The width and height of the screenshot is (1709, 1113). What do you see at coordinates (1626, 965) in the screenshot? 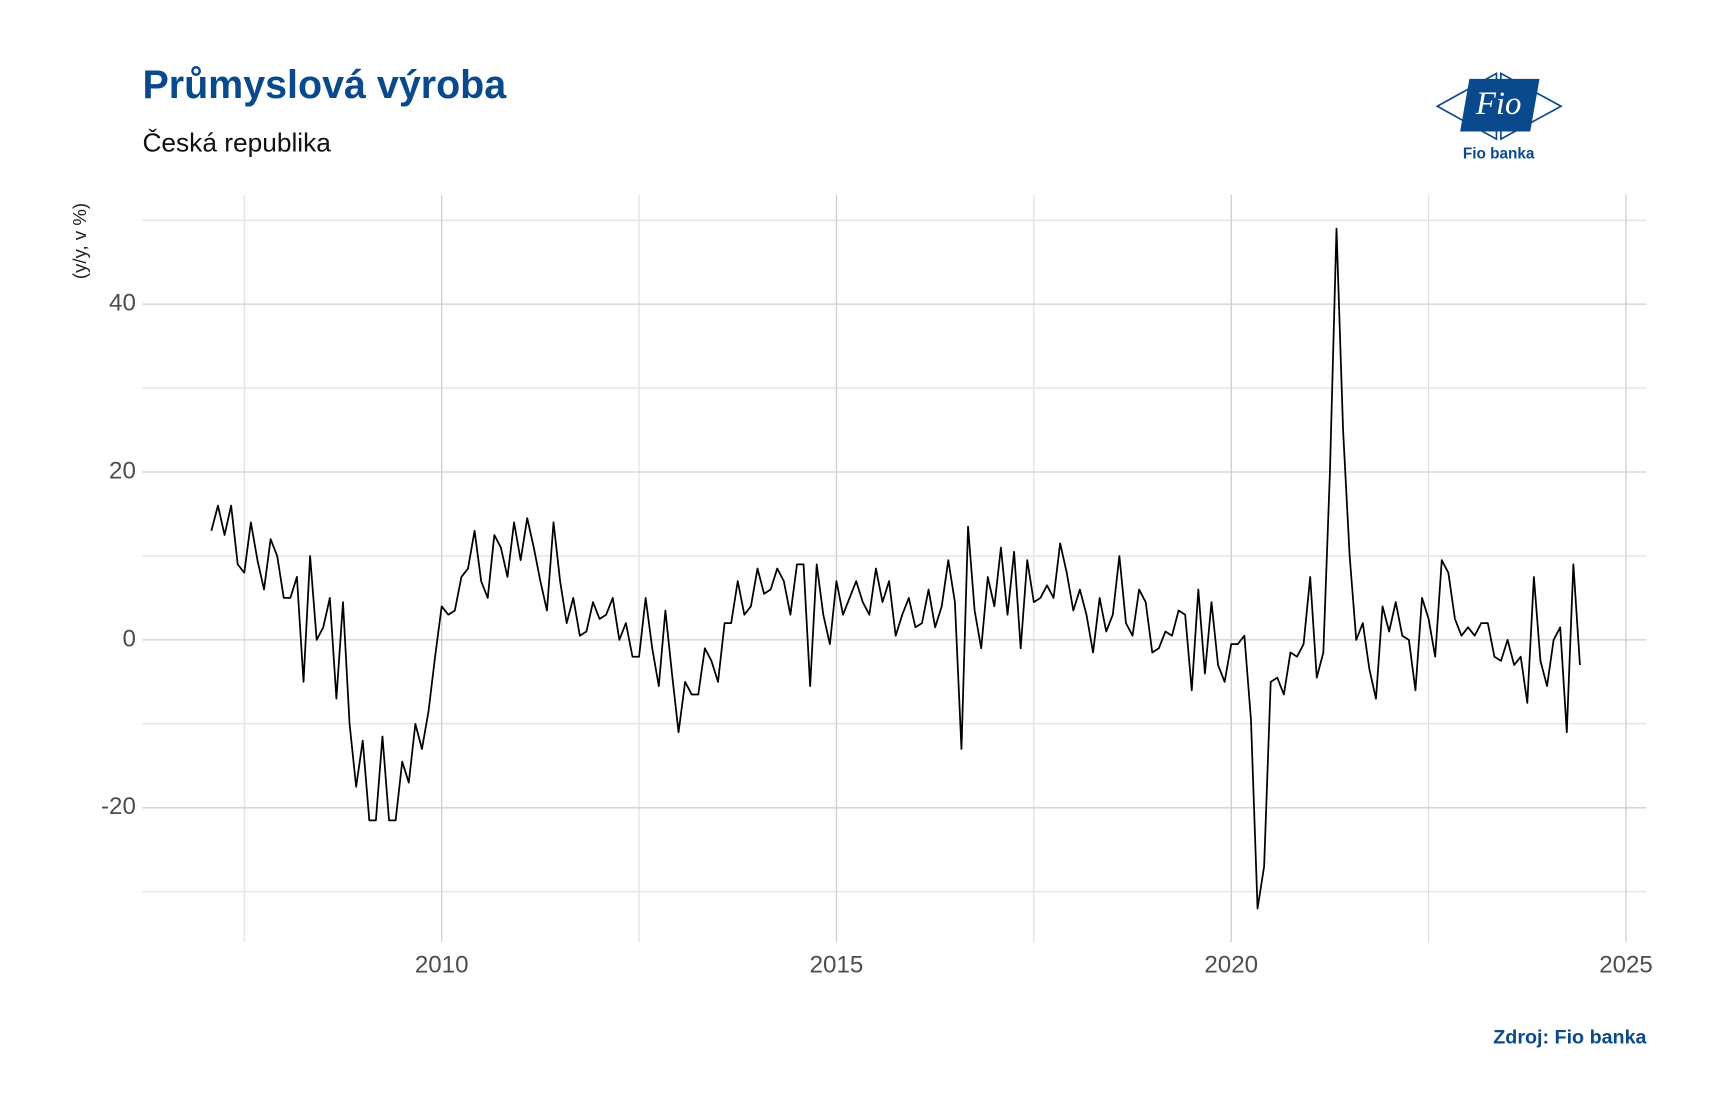
I see `x-tick-label: 2025` at bounding box center [1626, 965].